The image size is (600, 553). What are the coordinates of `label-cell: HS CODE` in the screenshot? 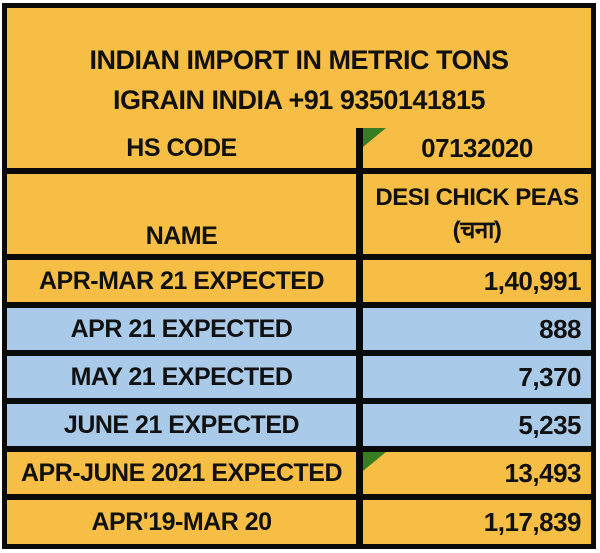 It's located at (181, 148).